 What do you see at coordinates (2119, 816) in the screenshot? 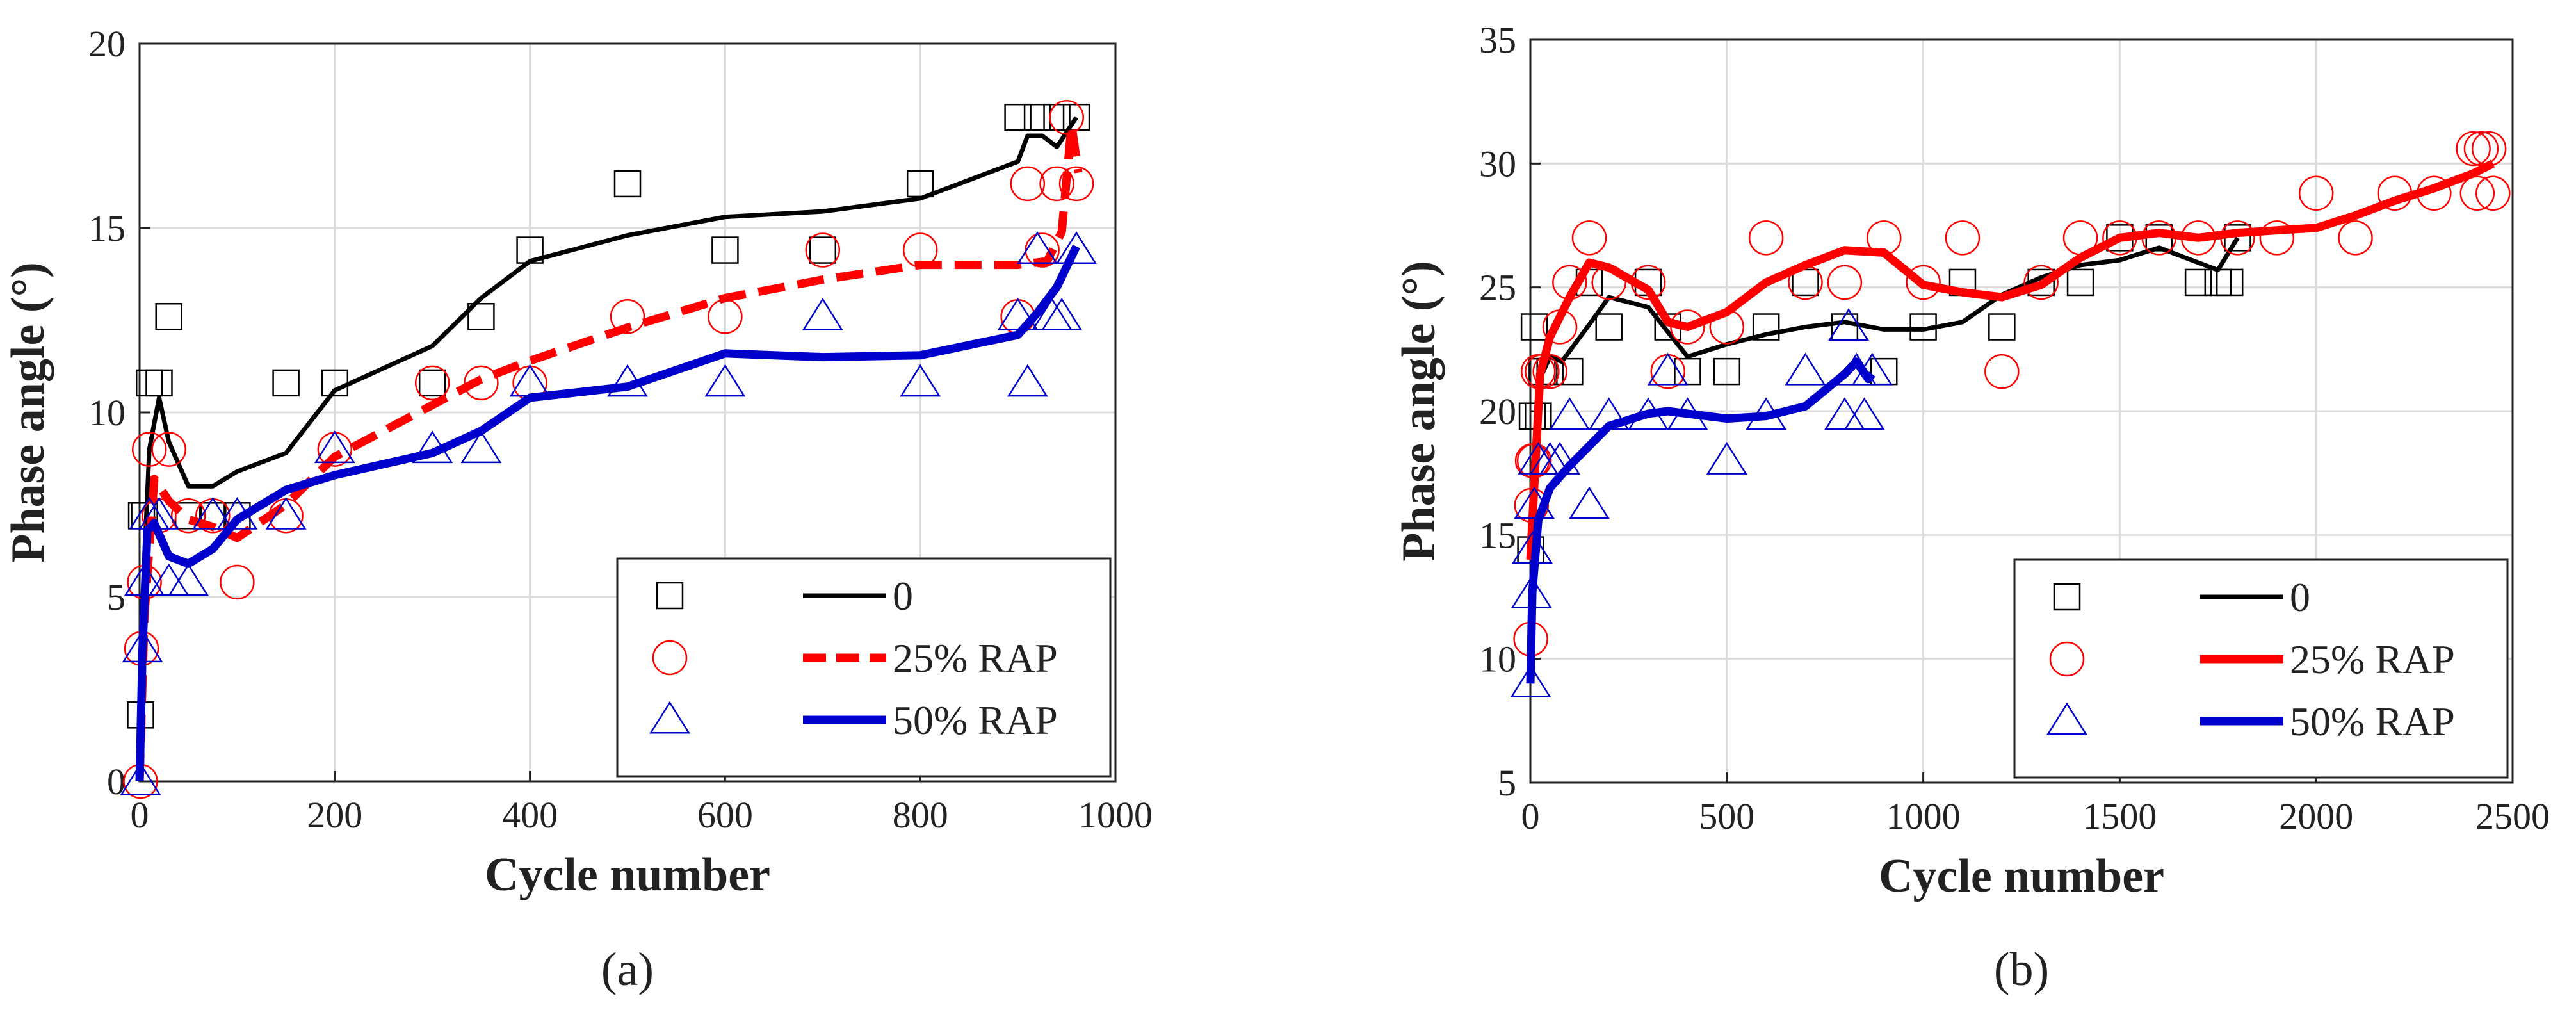
I see `x-tick-label: 1500` at bounding box center [2119, 816].